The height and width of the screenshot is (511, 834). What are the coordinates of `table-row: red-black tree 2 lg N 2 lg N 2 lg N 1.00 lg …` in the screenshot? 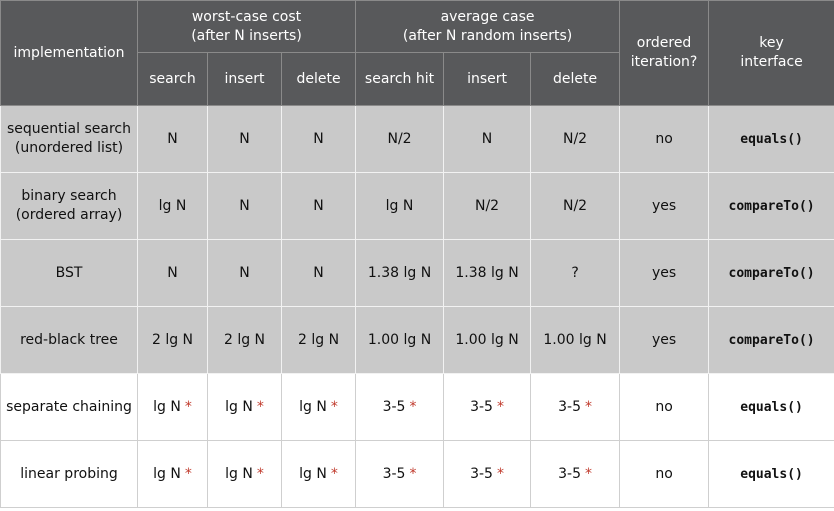 It's located at (417, 340).